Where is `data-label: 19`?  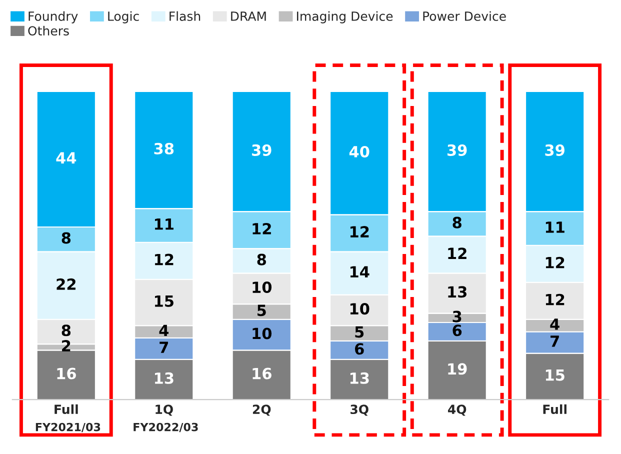 data-label: 19 is located at coordinates (457, 369).